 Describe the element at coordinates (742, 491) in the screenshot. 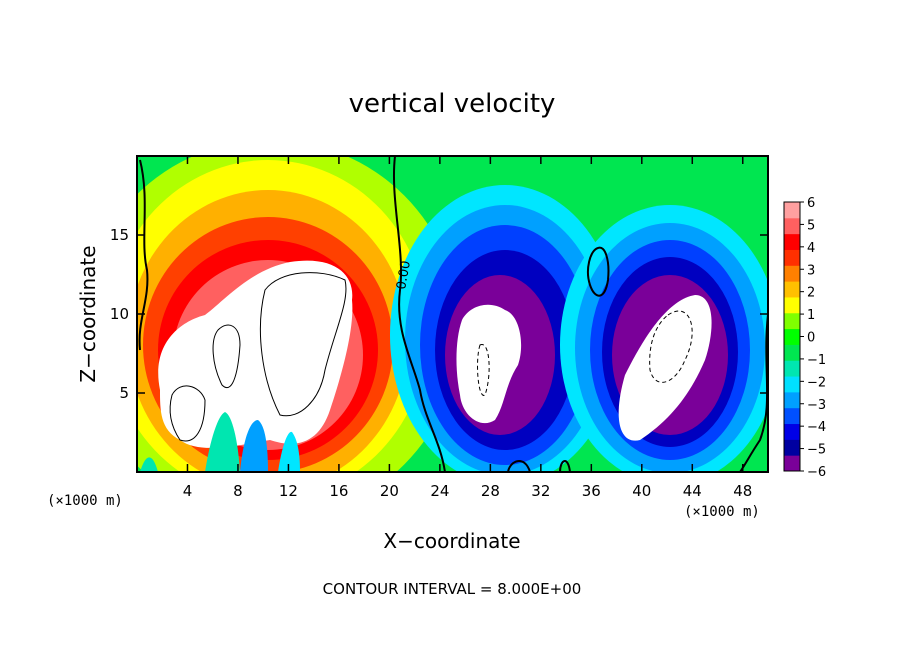

I see `x-tick-label: 48` at that location.